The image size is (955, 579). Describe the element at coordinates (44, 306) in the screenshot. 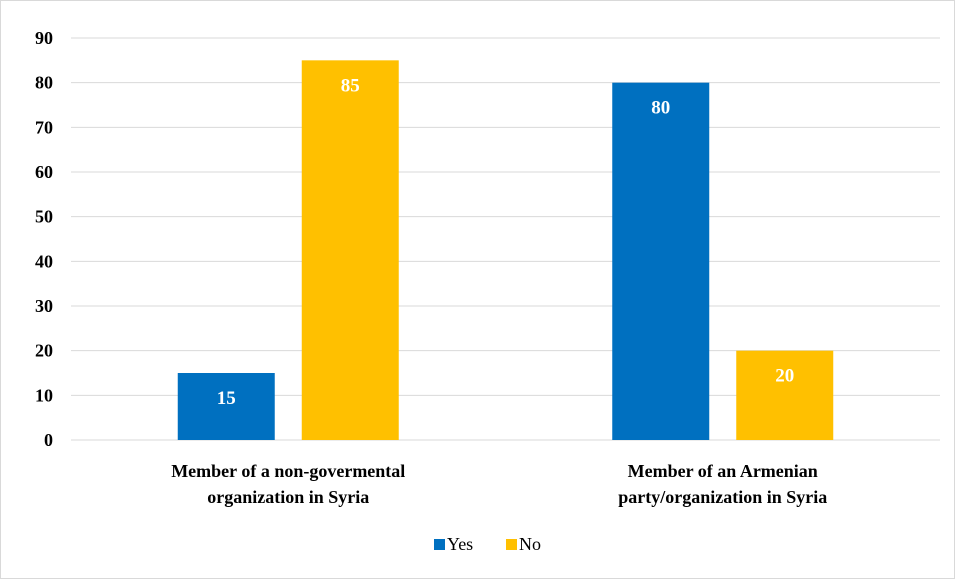

I see `y-tick-label: 30` at that location.